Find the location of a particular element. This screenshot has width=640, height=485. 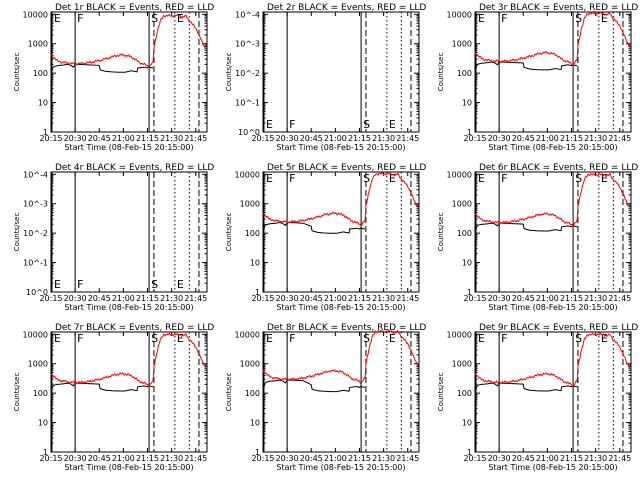

y-tick-label: 10^-2 is located at coordinates (35, 233).